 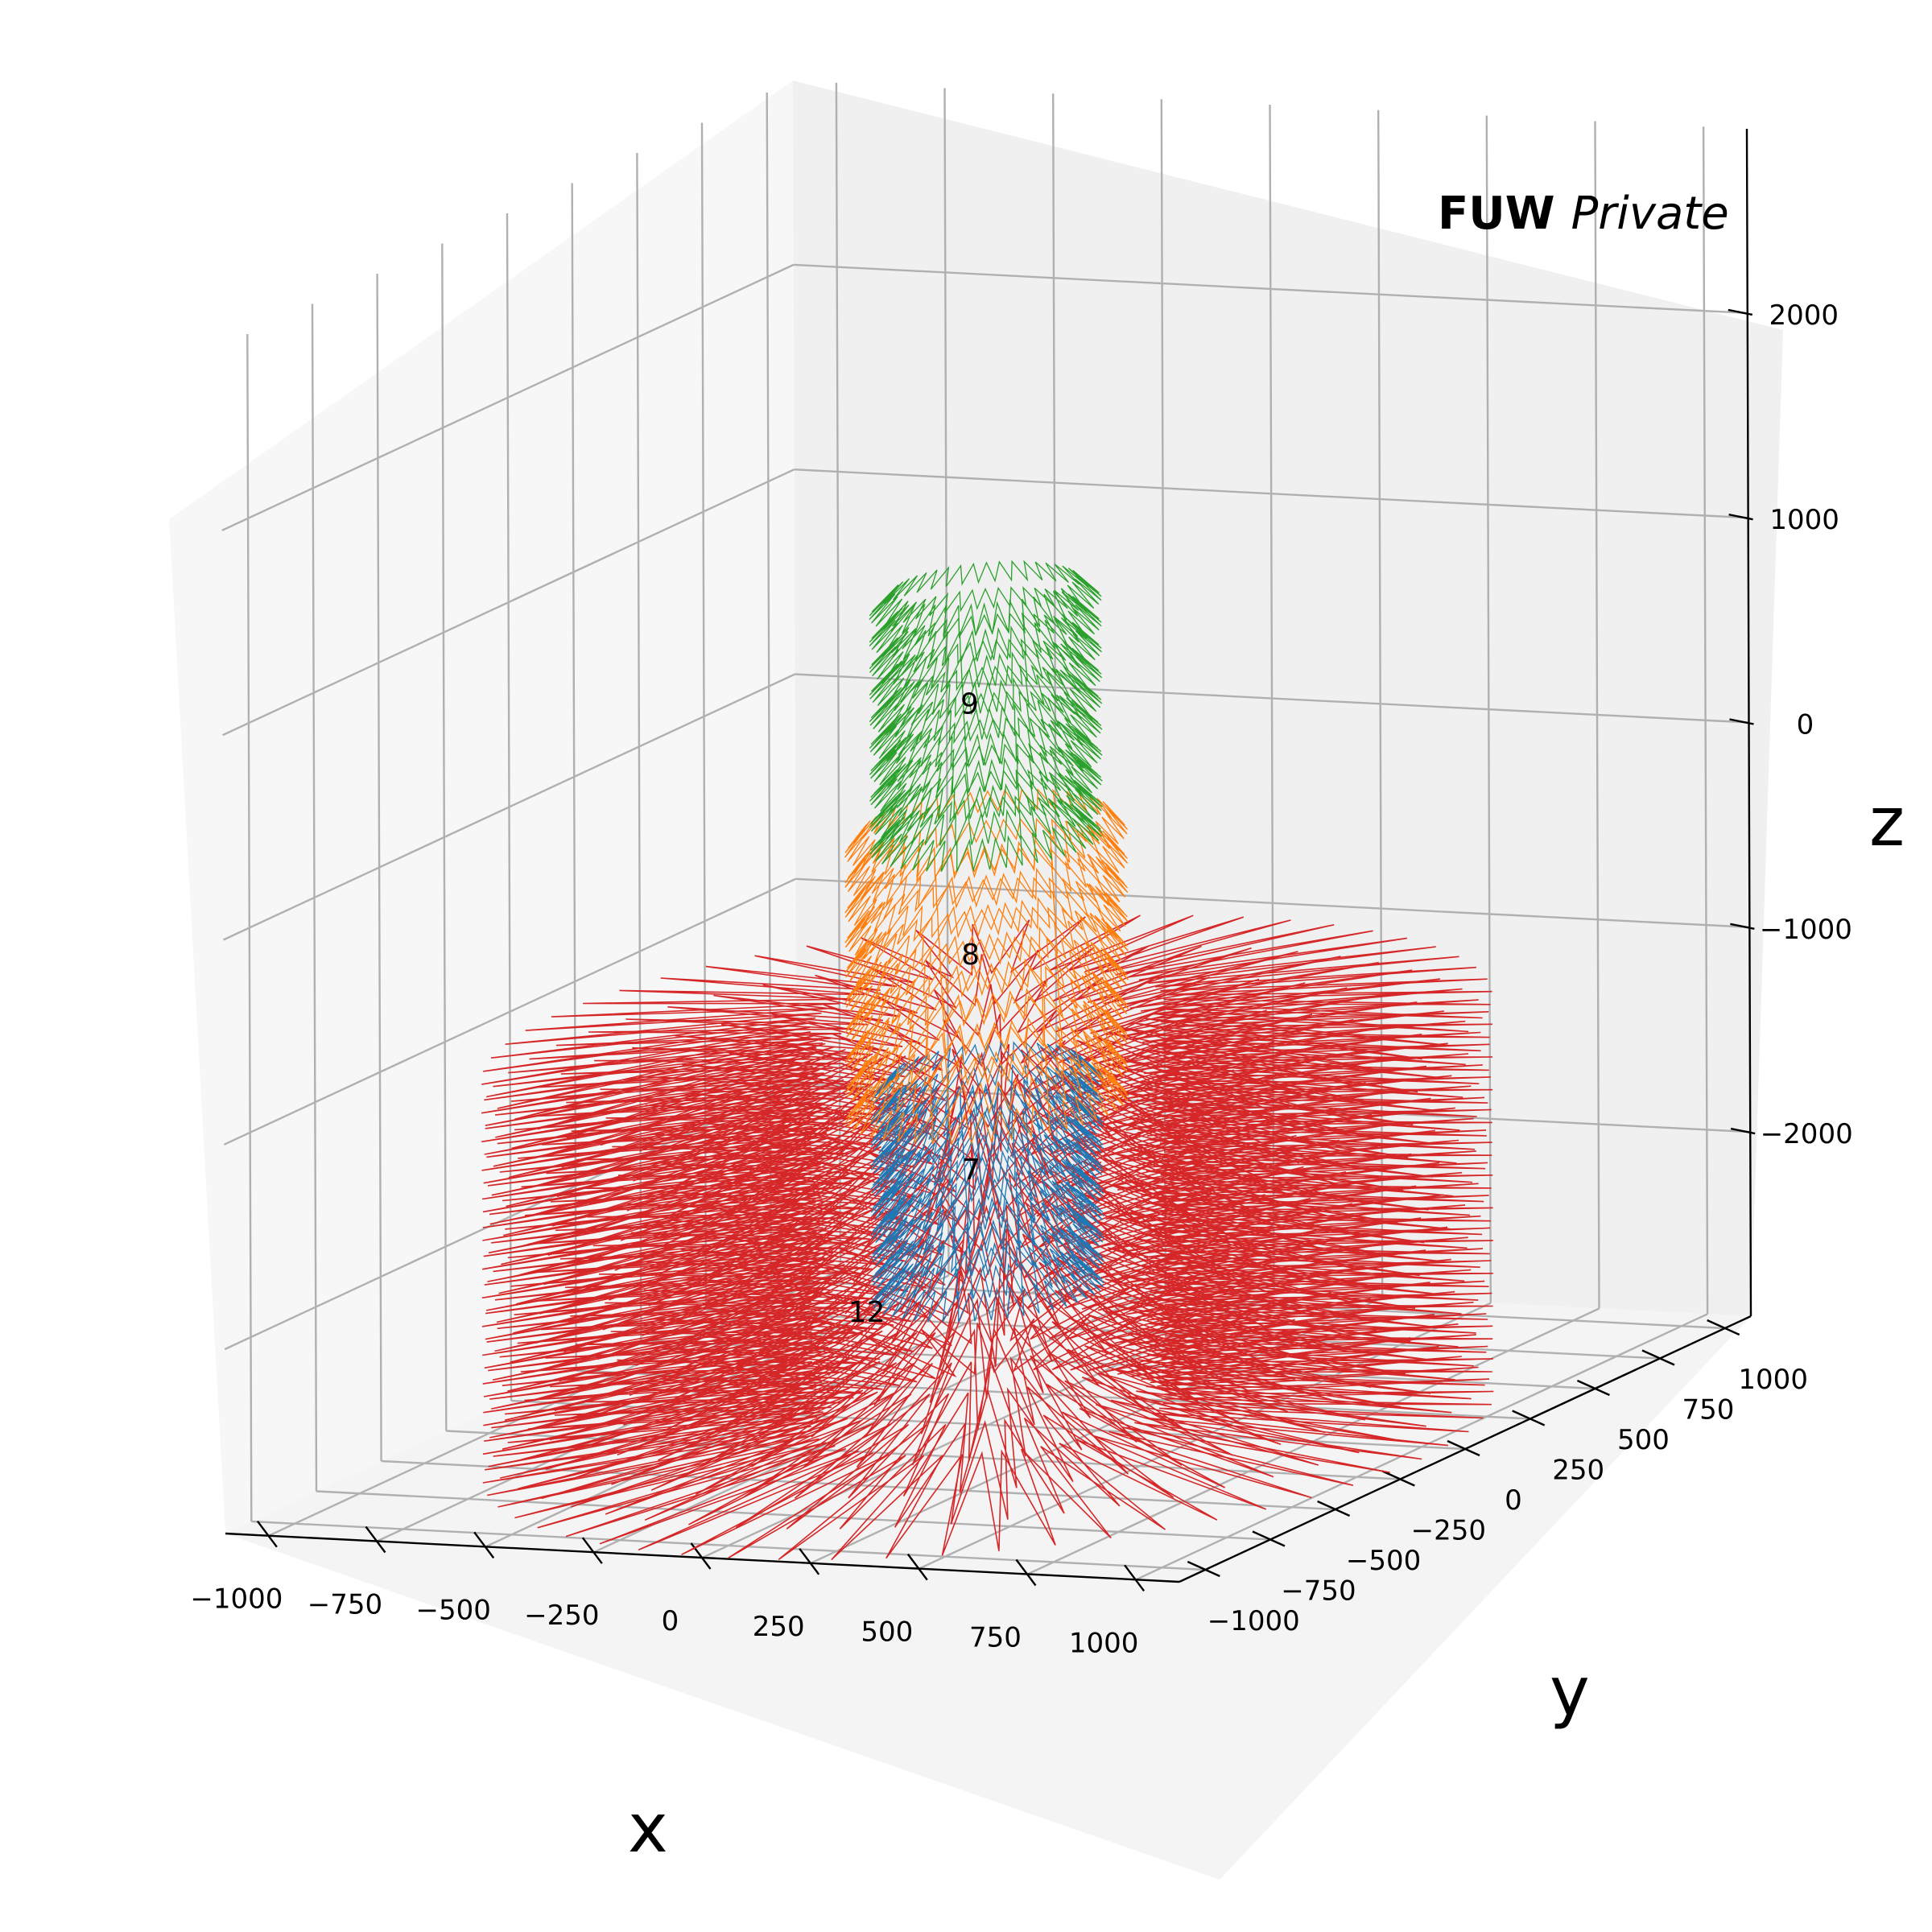 What do you see at coordinates (1806, 930) in the screenshot?
I see `z-tick-label: −1000` at bounding box center [1806, 930].